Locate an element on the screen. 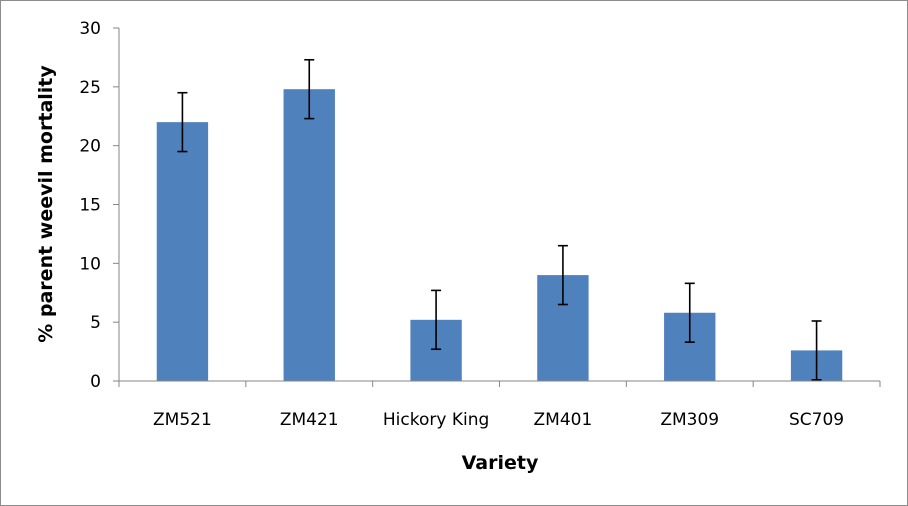  y-axis-title: % parent weevil mortality is located at coordinates (46, 204).